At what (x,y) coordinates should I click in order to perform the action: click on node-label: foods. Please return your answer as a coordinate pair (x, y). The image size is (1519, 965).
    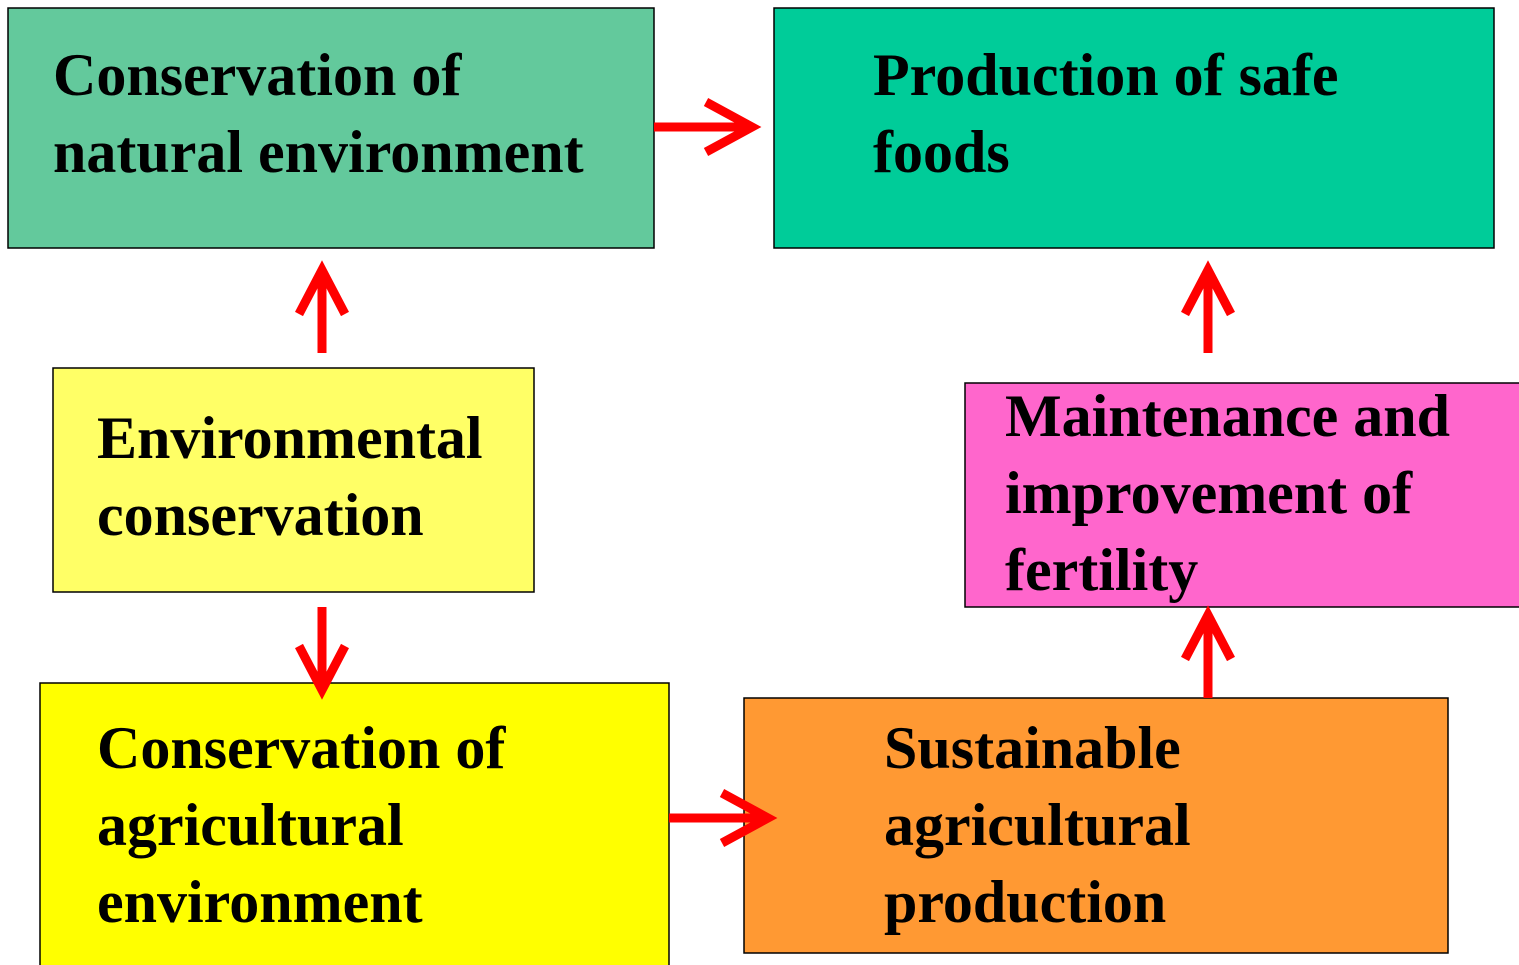
    Looking at the image, I should click on (941, 152).